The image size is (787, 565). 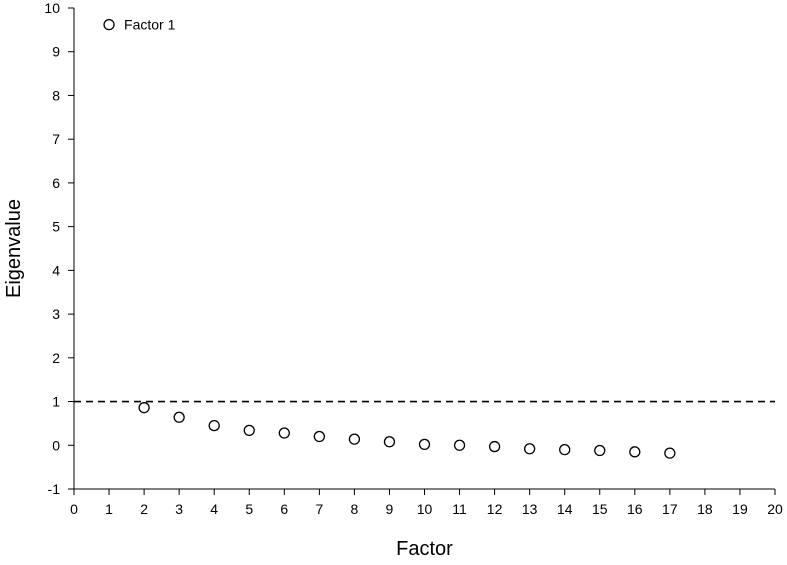 I want to click on x-tick-label: 2, so click(x=144, y=509).